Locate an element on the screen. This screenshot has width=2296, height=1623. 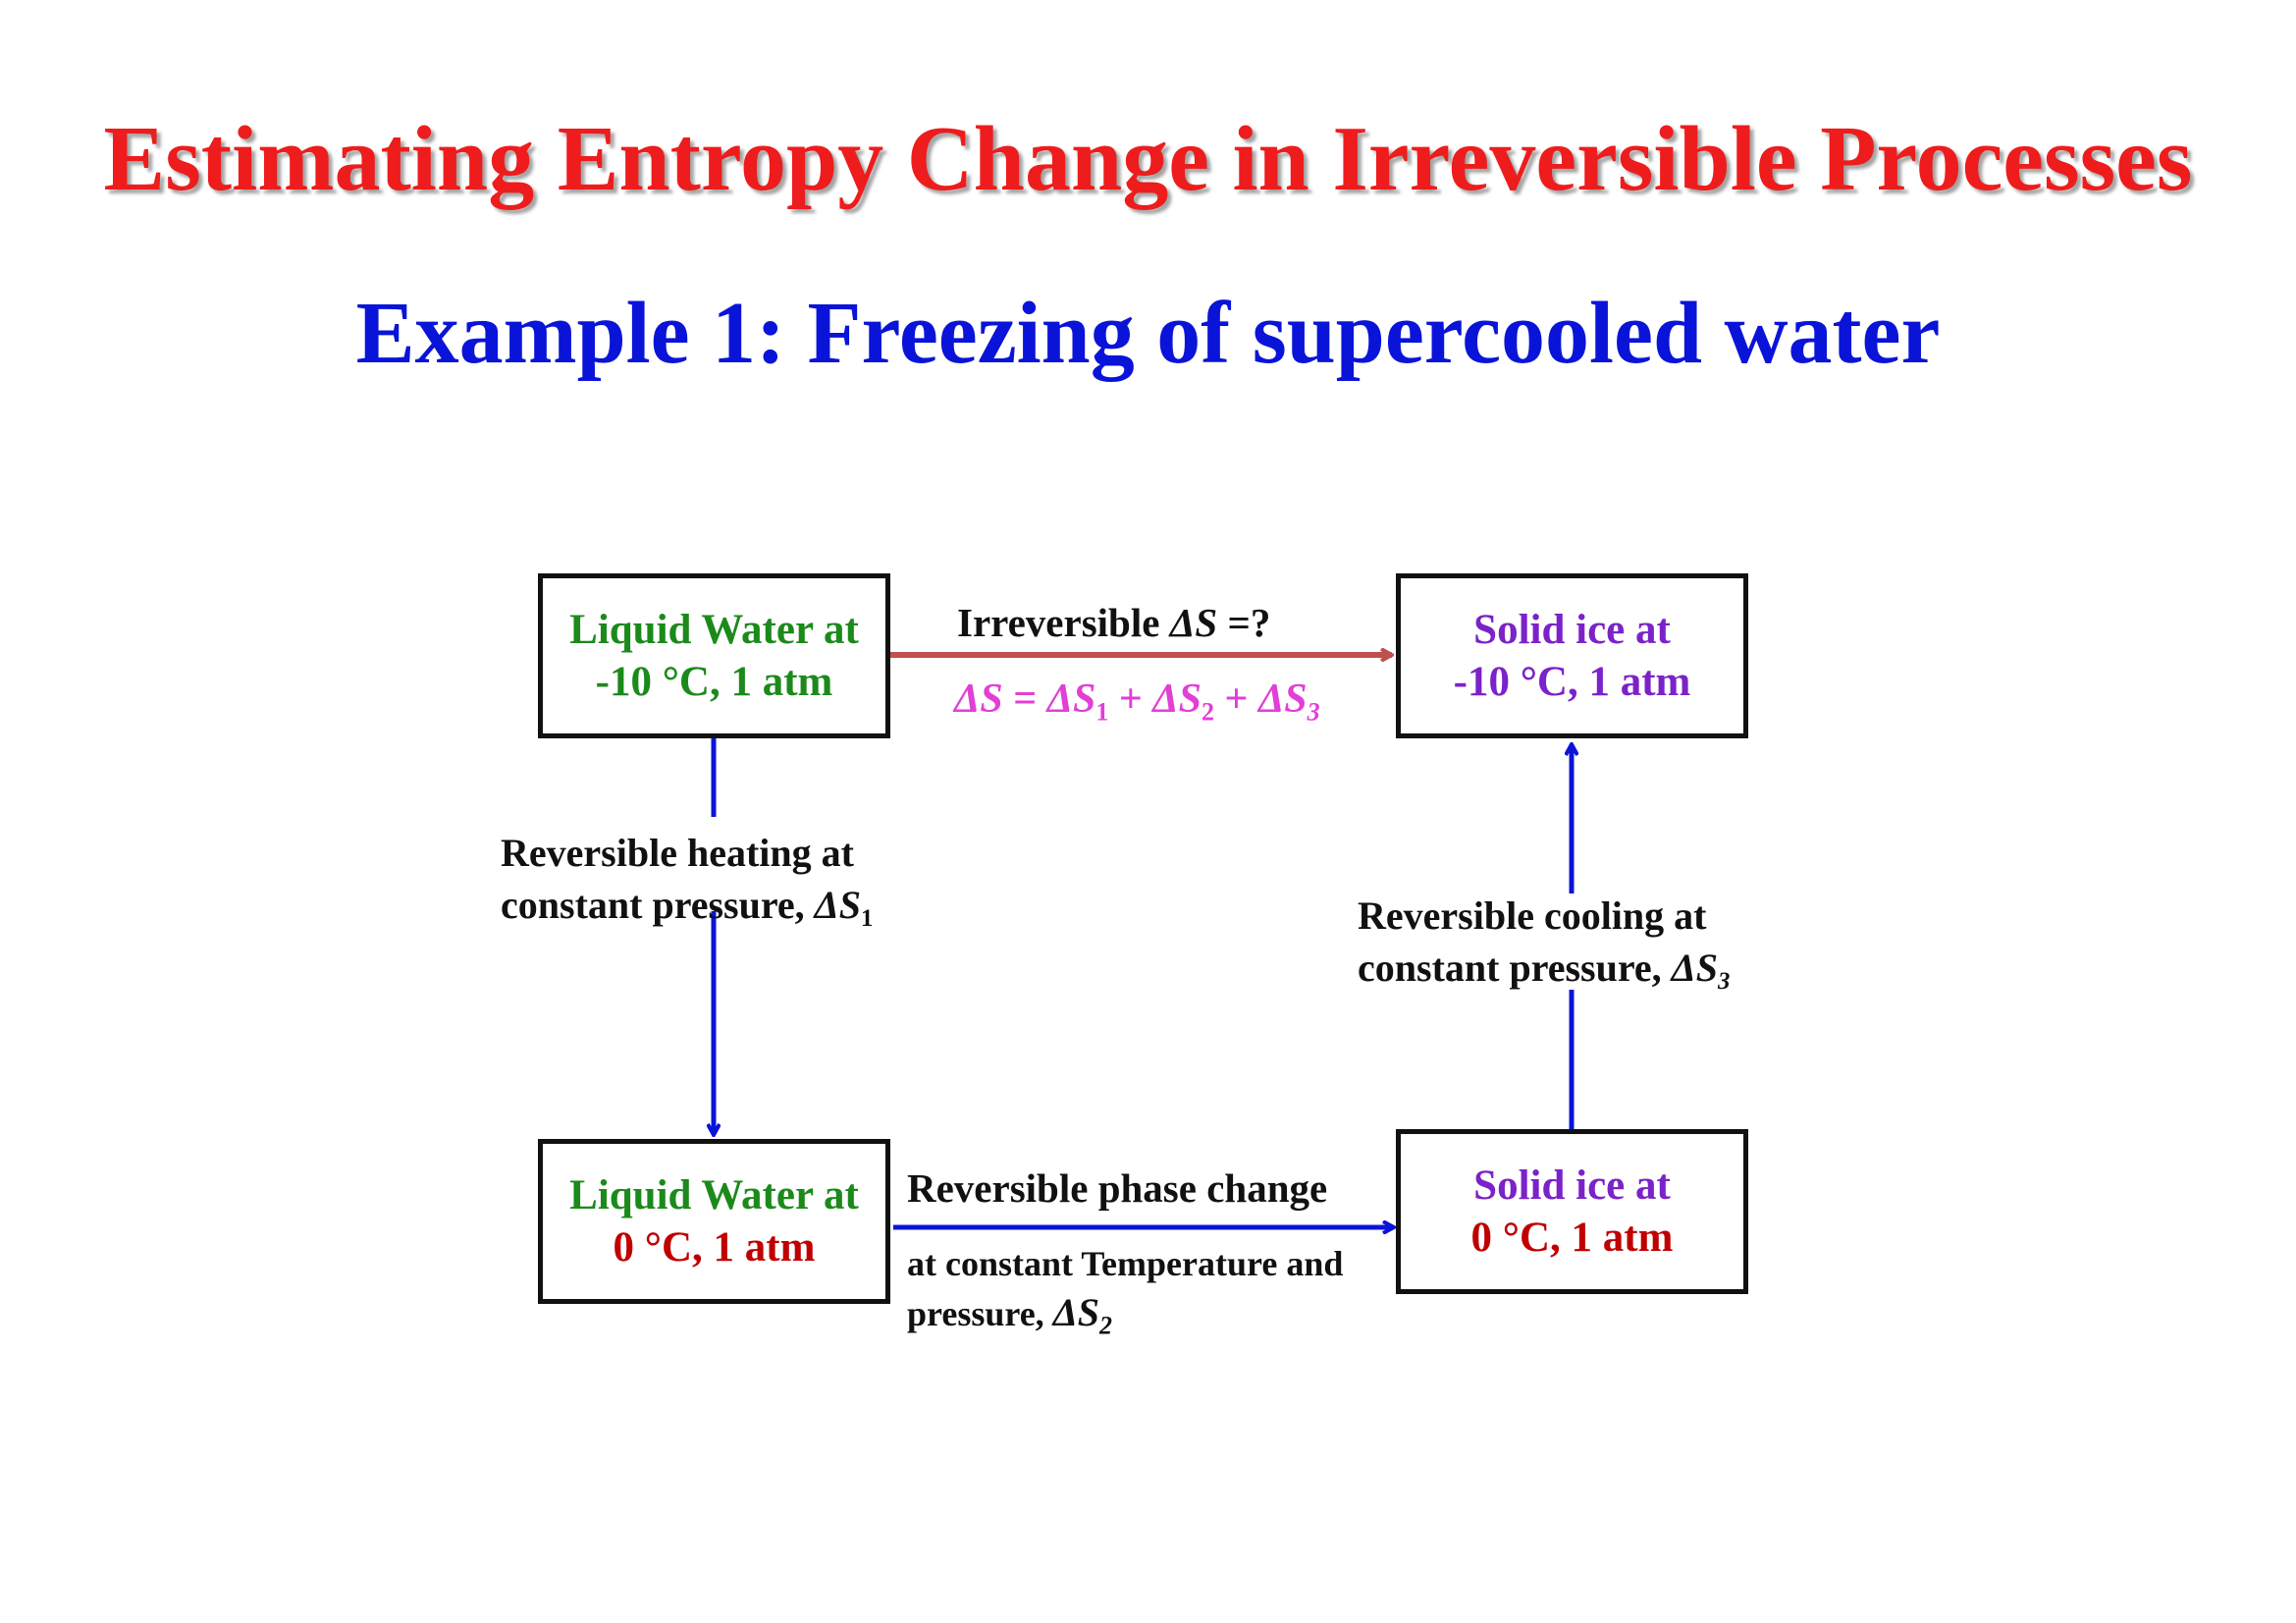
box-liquid-water-minus10: Liquid Water at -10 °C, 1 atm is located at coordinates (714, 655).